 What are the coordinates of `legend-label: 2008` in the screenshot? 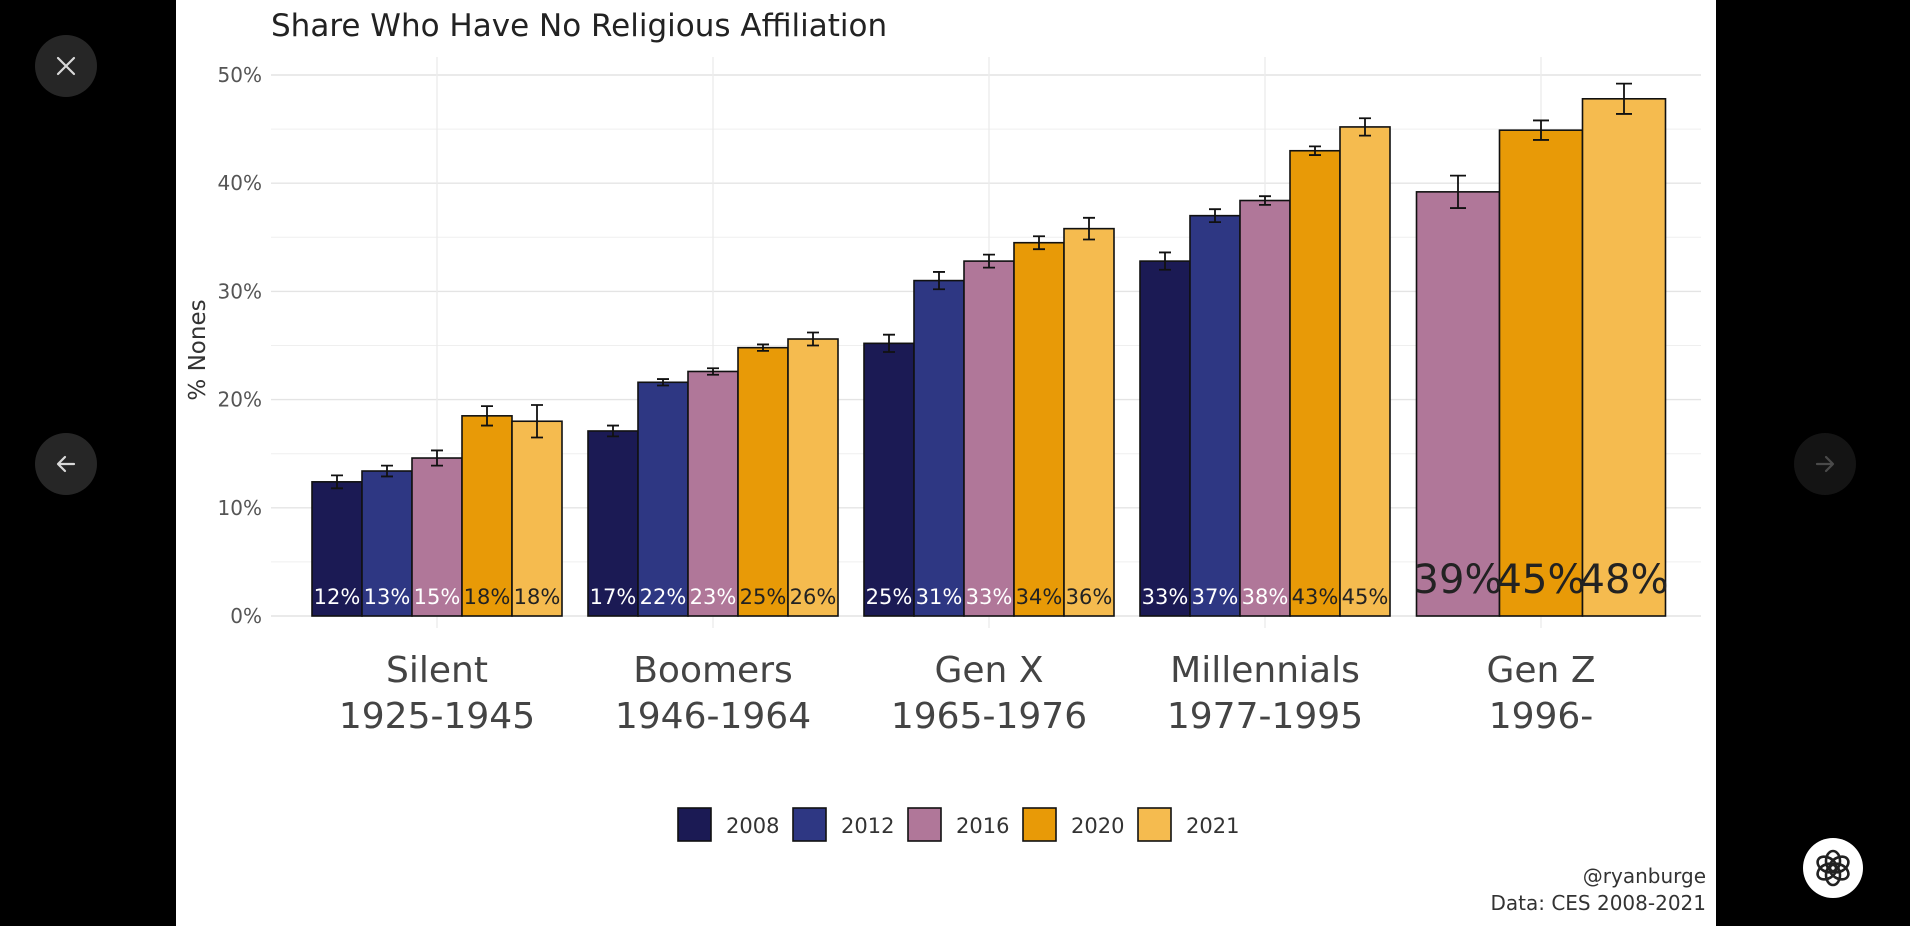 It's located at (752, 826).